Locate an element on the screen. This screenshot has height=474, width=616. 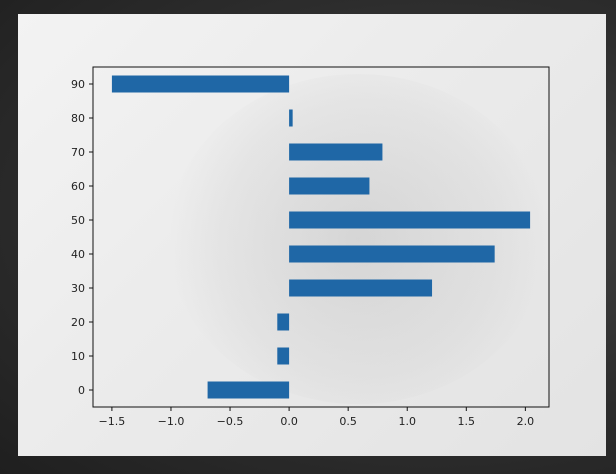
y-tick-label: 0 is located at coordinates (81, 390).